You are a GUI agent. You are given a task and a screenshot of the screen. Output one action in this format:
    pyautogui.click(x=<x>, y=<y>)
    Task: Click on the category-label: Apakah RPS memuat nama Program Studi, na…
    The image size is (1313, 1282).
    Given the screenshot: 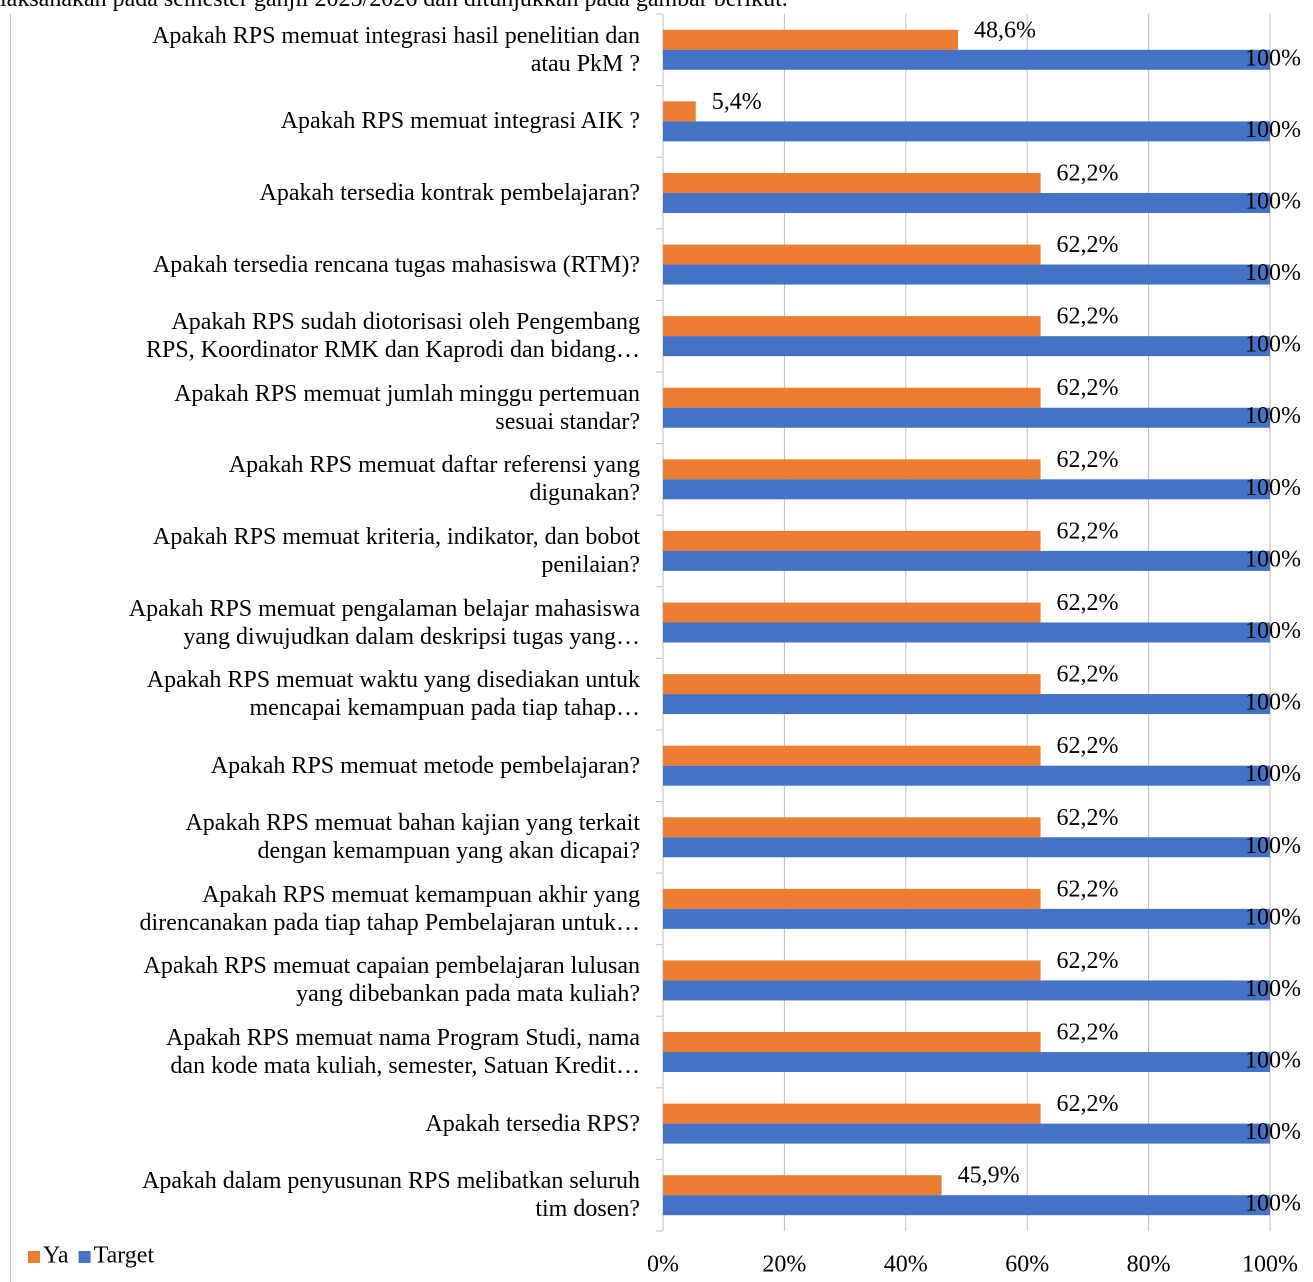 What is the action you would take?
    pyautogui.click(x=403, y=1052)
    